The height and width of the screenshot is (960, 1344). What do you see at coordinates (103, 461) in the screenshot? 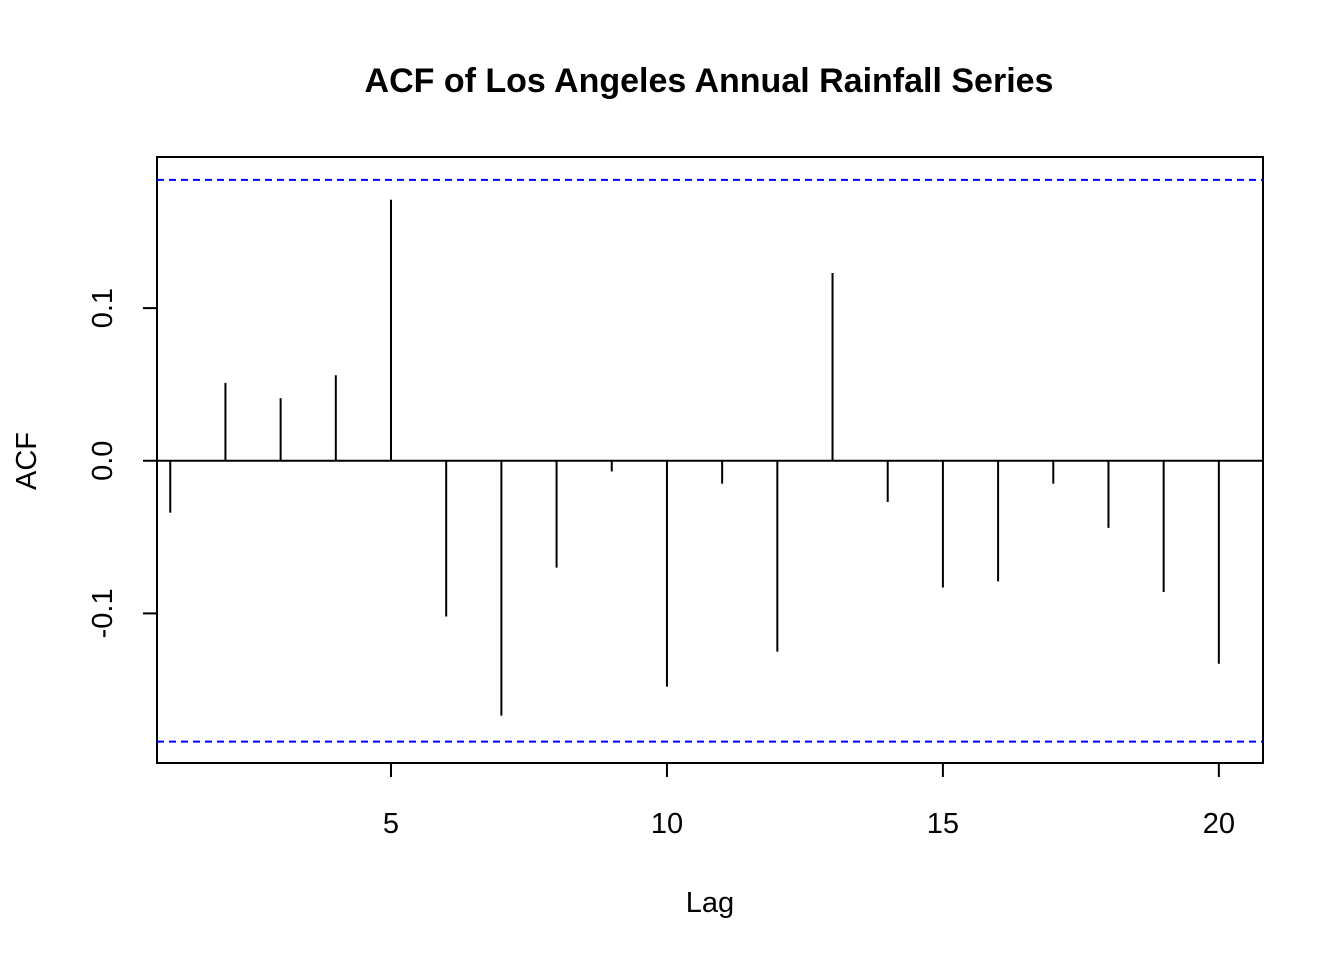
I see `y-tick-label: 0.0` at bounding box center [103, 461].